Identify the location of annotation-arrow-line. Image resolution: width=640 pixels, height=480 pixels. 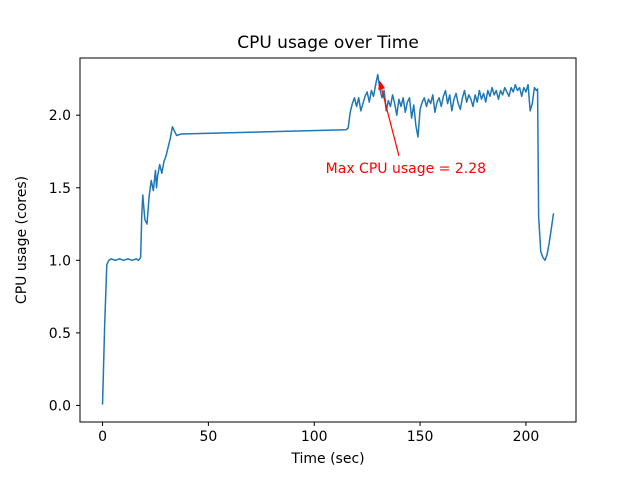
(390, 120).